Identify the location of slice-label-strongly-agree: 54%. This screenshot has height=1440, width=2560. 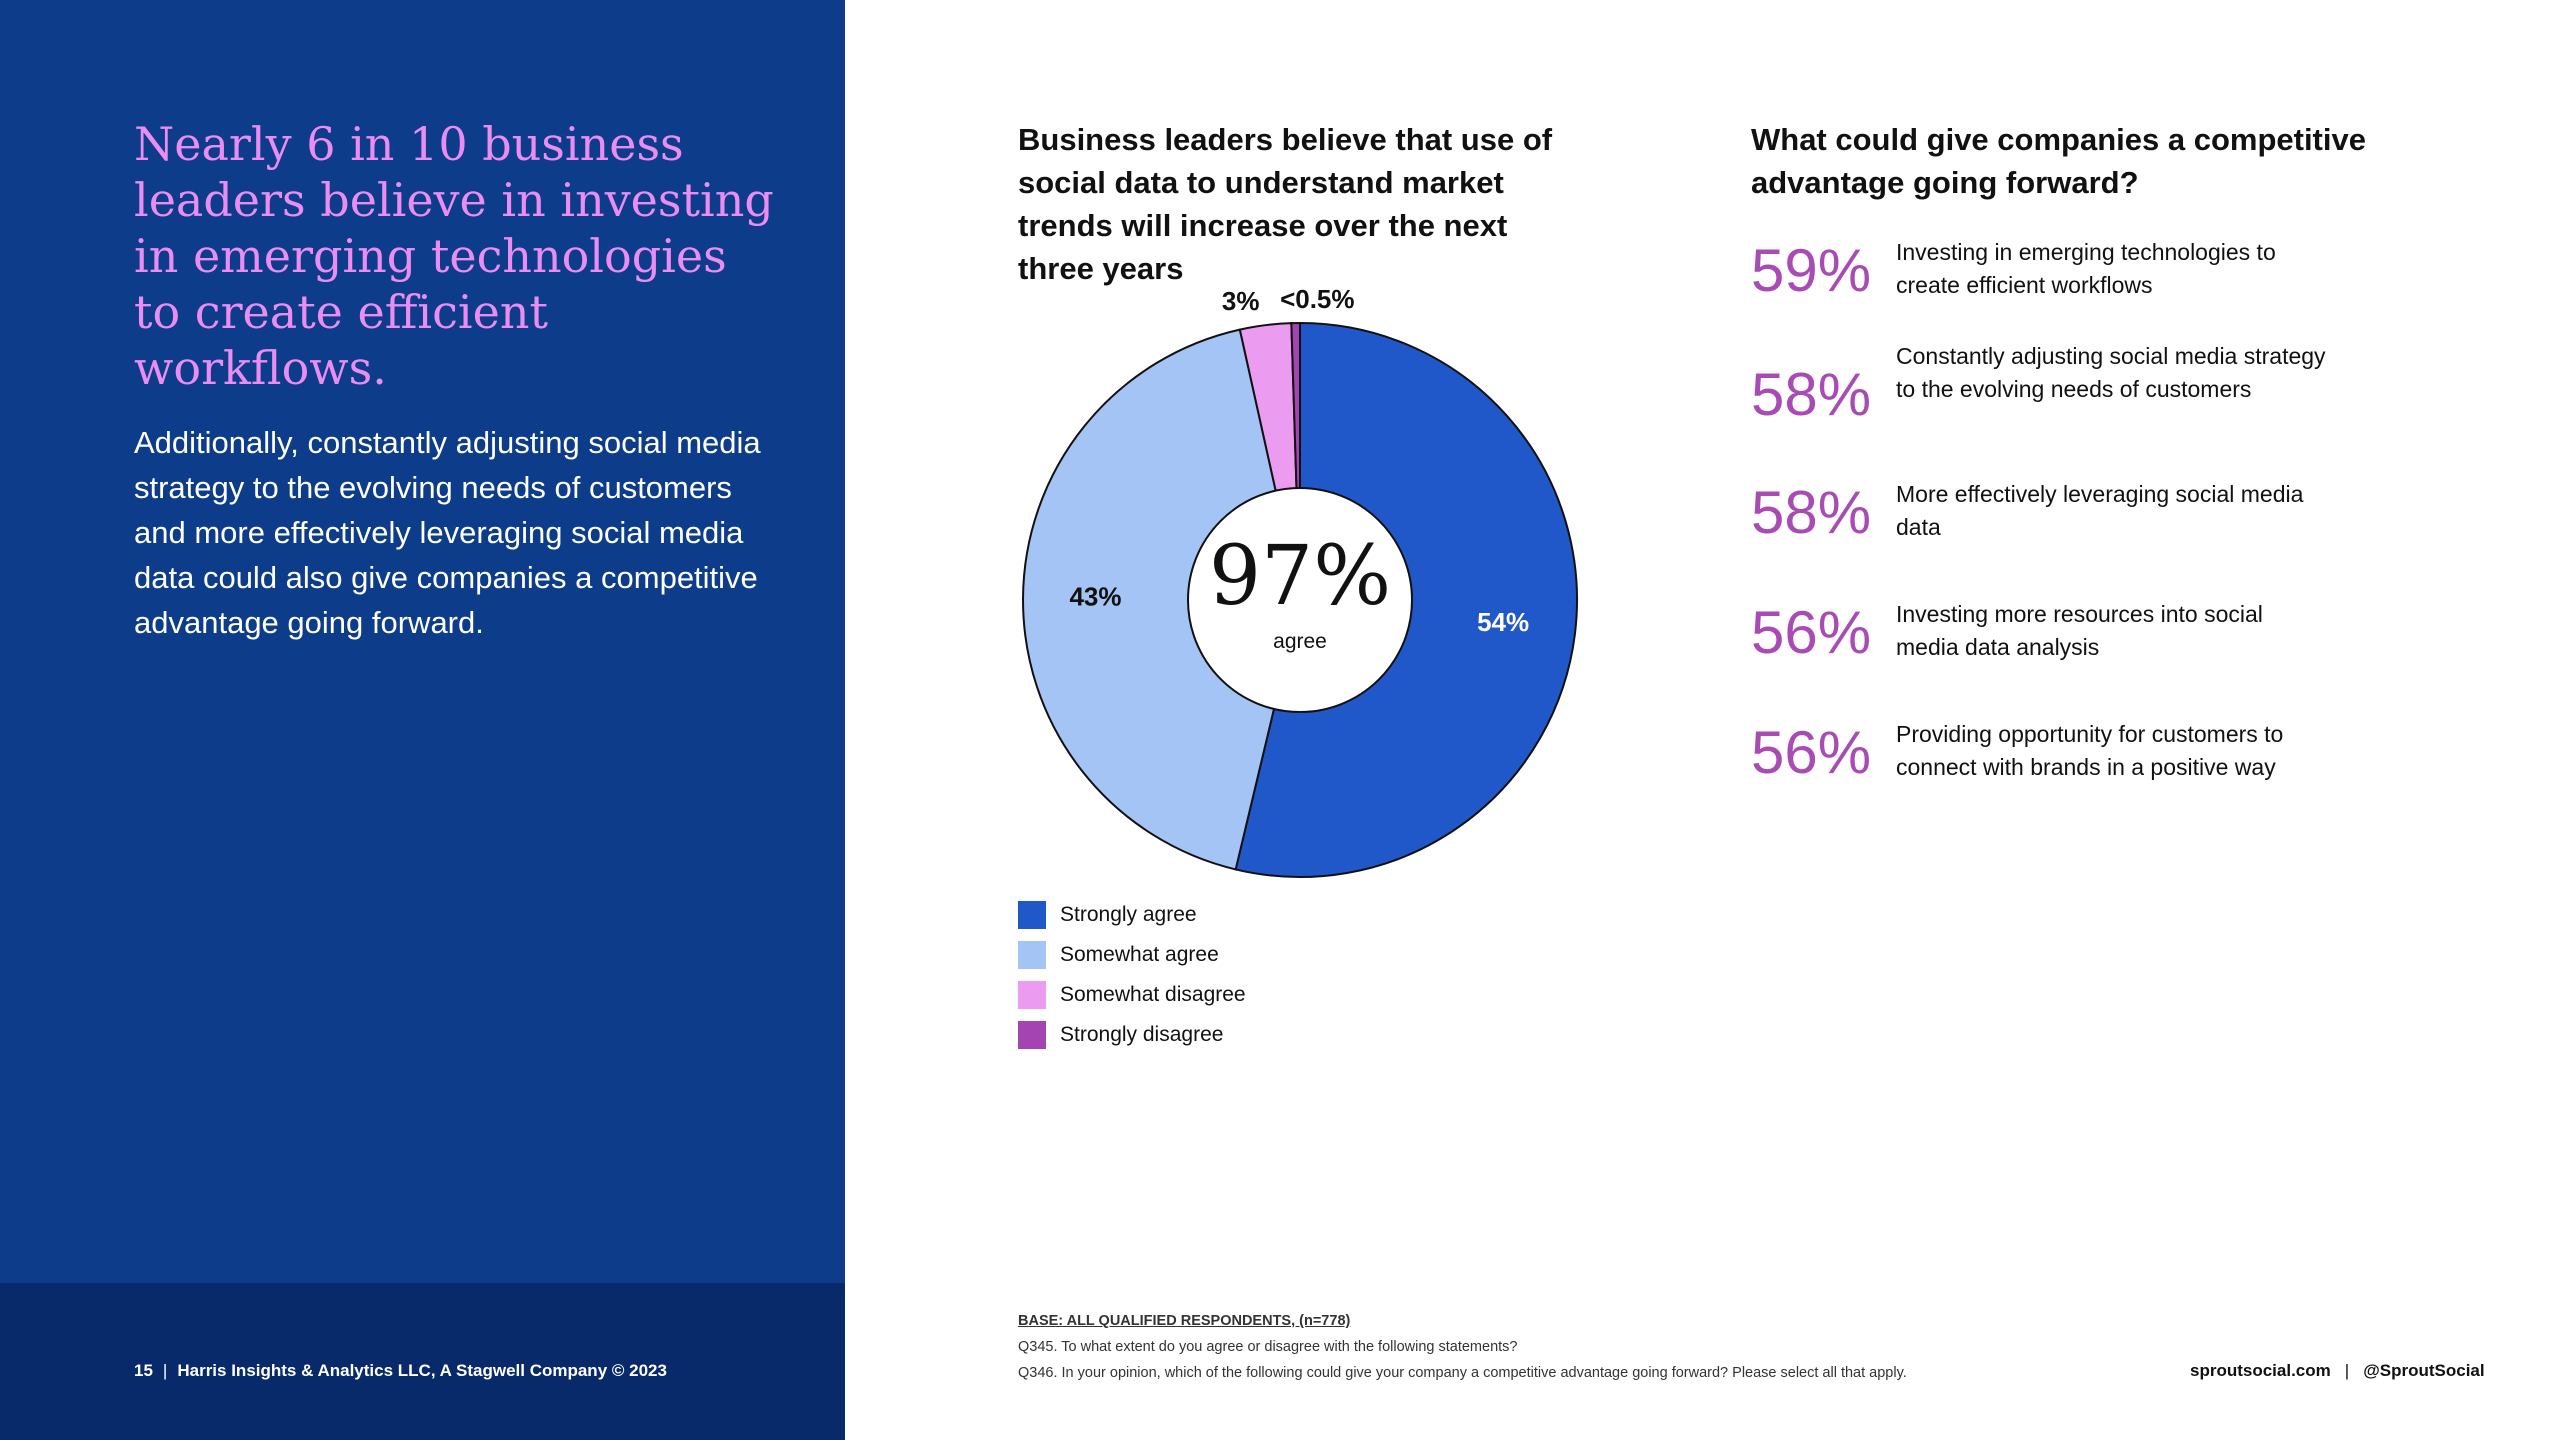
(1503, 622).